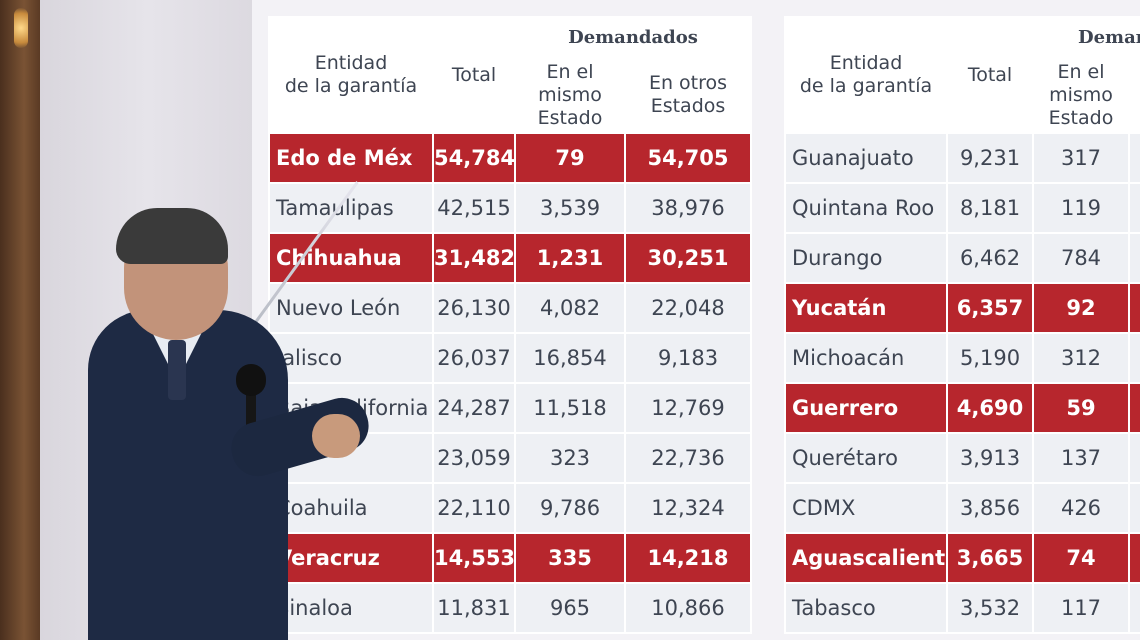 Image resolution: width=1140 pixels, height=640 pixels. I want to click on table-row: CDMX 3,856 426, so click(962, 508).